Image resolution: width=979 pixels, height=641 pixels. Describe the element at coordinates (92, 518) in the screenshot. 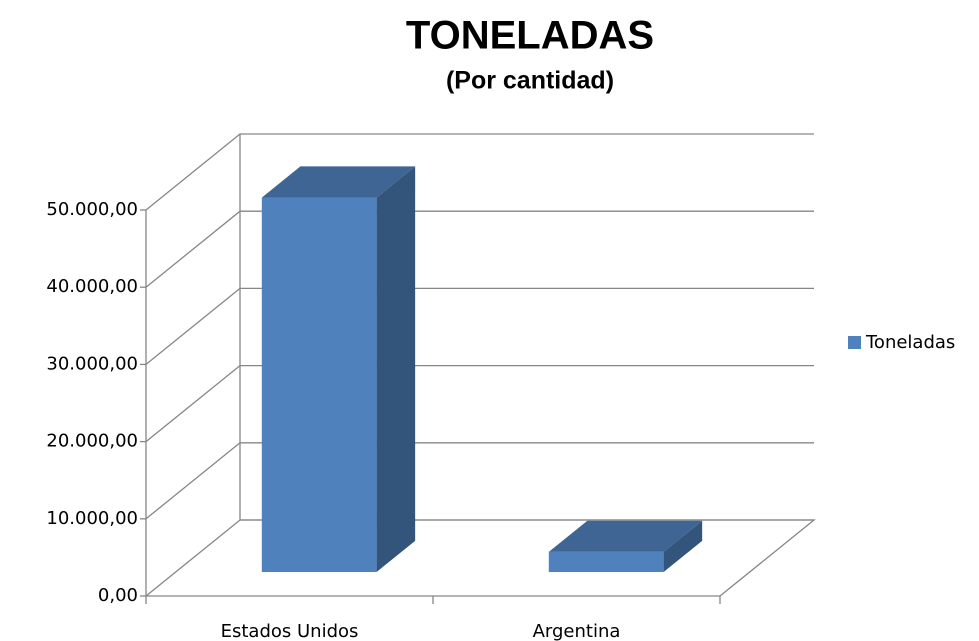

I see `y-tick-label: 10.000,00` at that location.